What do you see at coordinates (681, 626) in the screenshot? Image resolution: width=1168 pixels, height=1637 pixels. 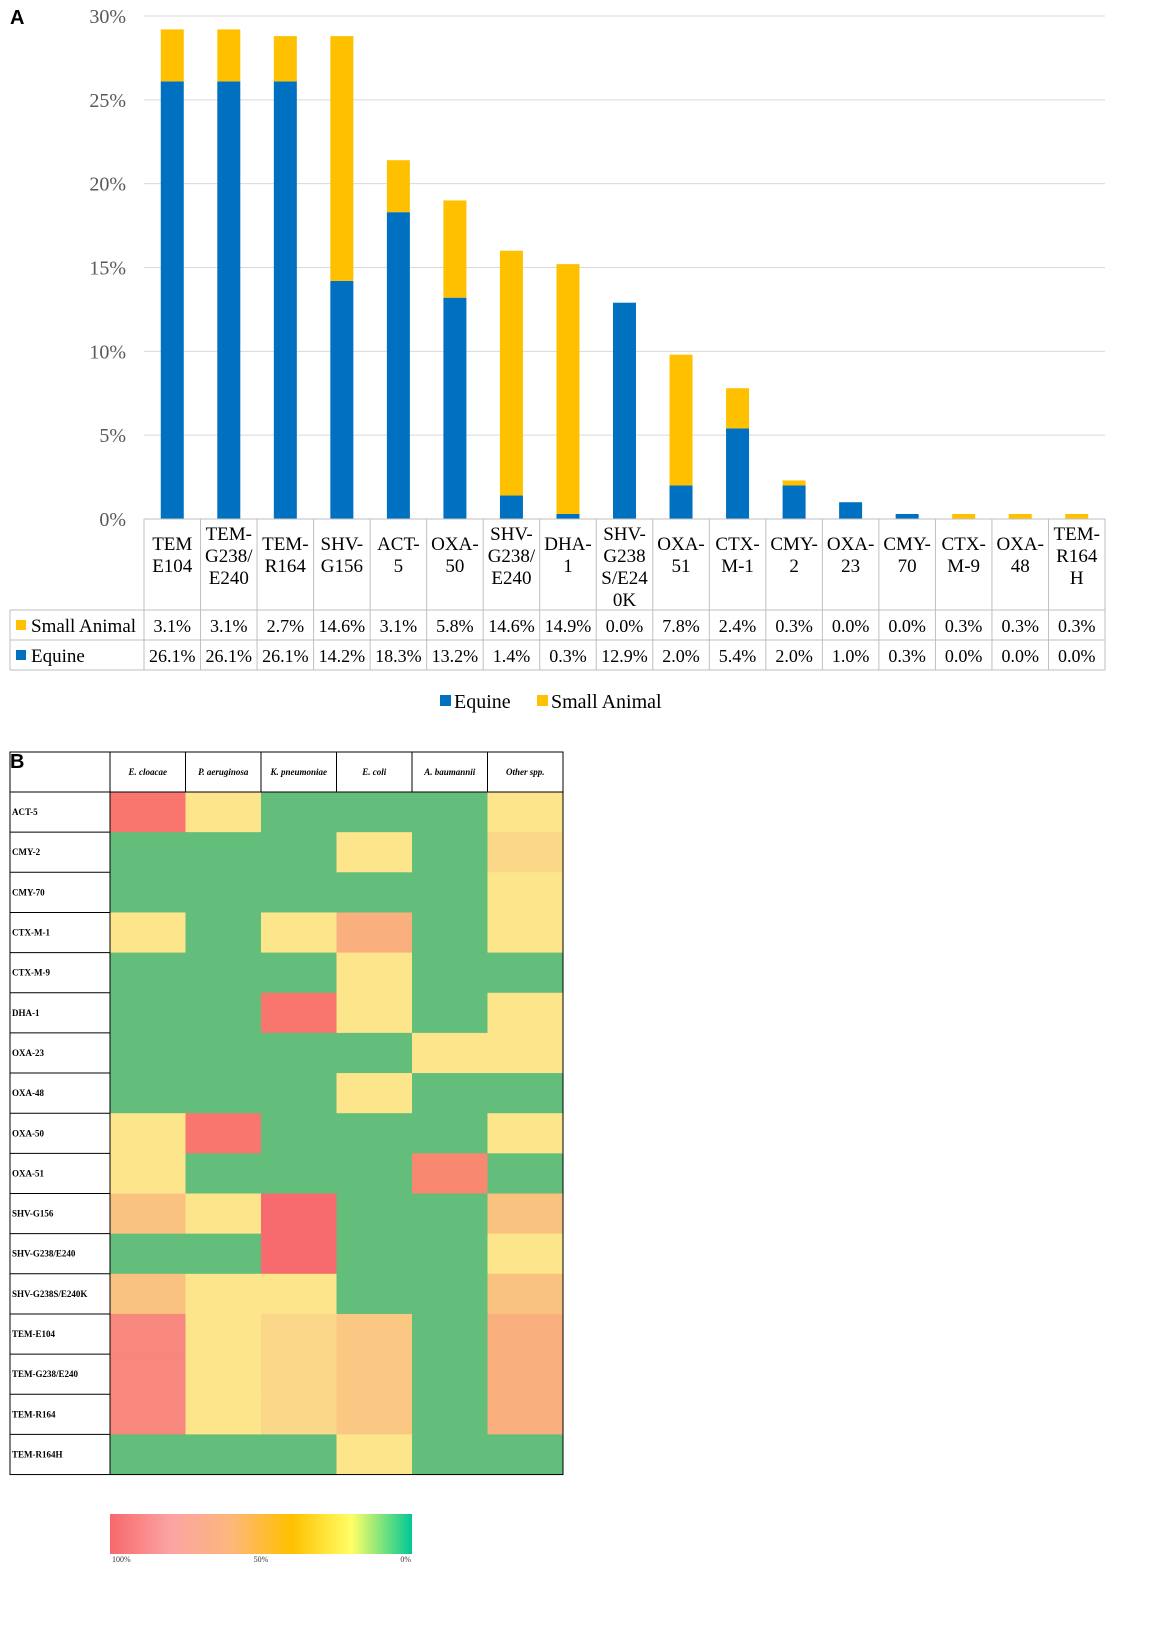 I see `data-label: 7.8%` at bounding box center [681, 626].